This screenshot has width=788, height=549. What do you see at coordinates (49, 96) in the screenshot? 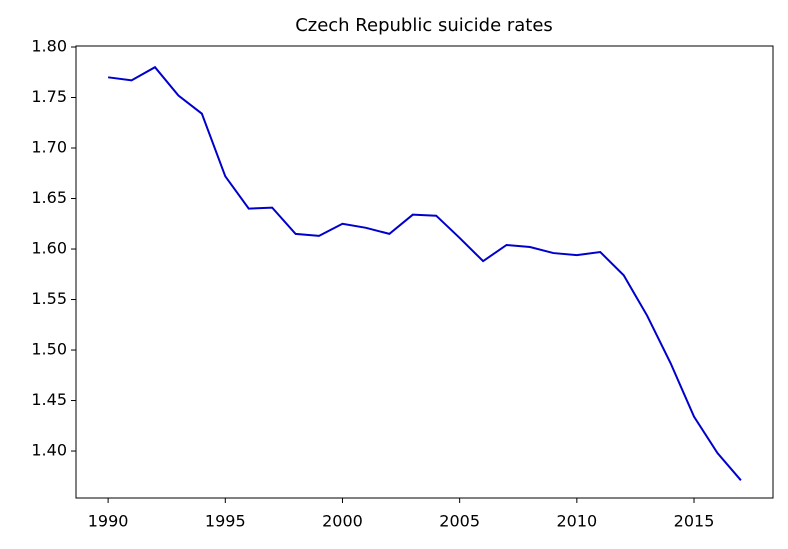
I see `y-tick-label: 1.75` at bounding box center [49, 96].